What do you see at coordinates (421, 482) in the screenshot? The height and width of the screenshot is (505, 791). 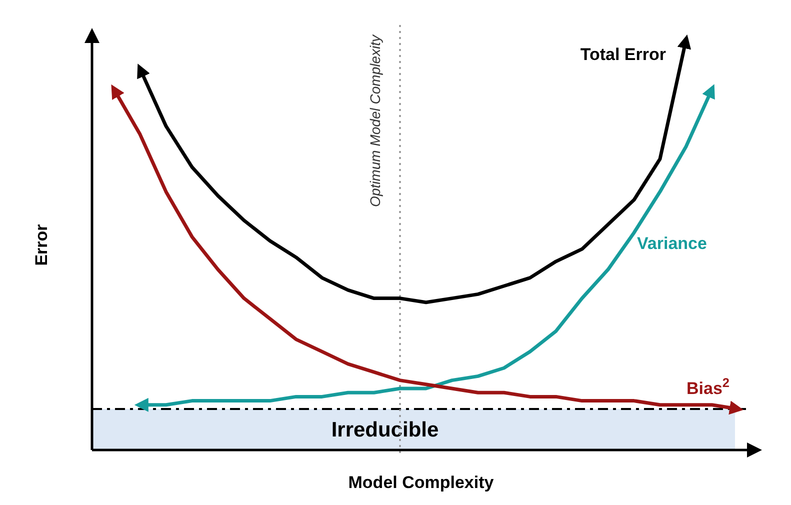 I see `x-axis-title: Model Complexity` at bounding box center [421, 482].